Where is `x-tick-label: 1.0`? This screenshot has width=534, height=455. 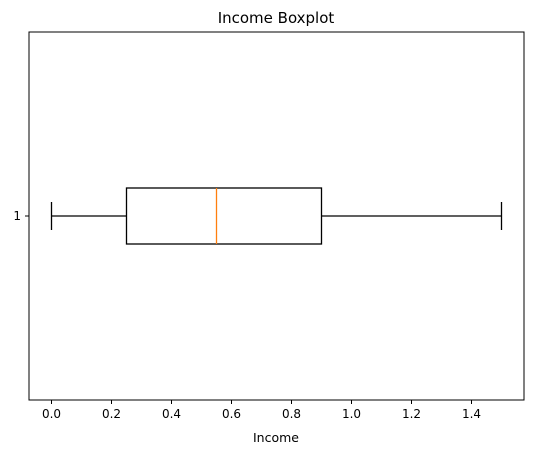
x-tick-label: 1.0 is located at coordinates (351, 414).